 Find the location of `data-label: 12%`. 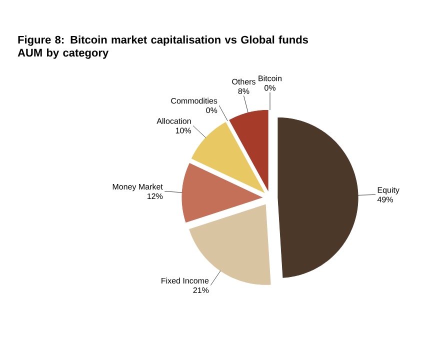

data-label: 12% is located at coordinates (155, 196).